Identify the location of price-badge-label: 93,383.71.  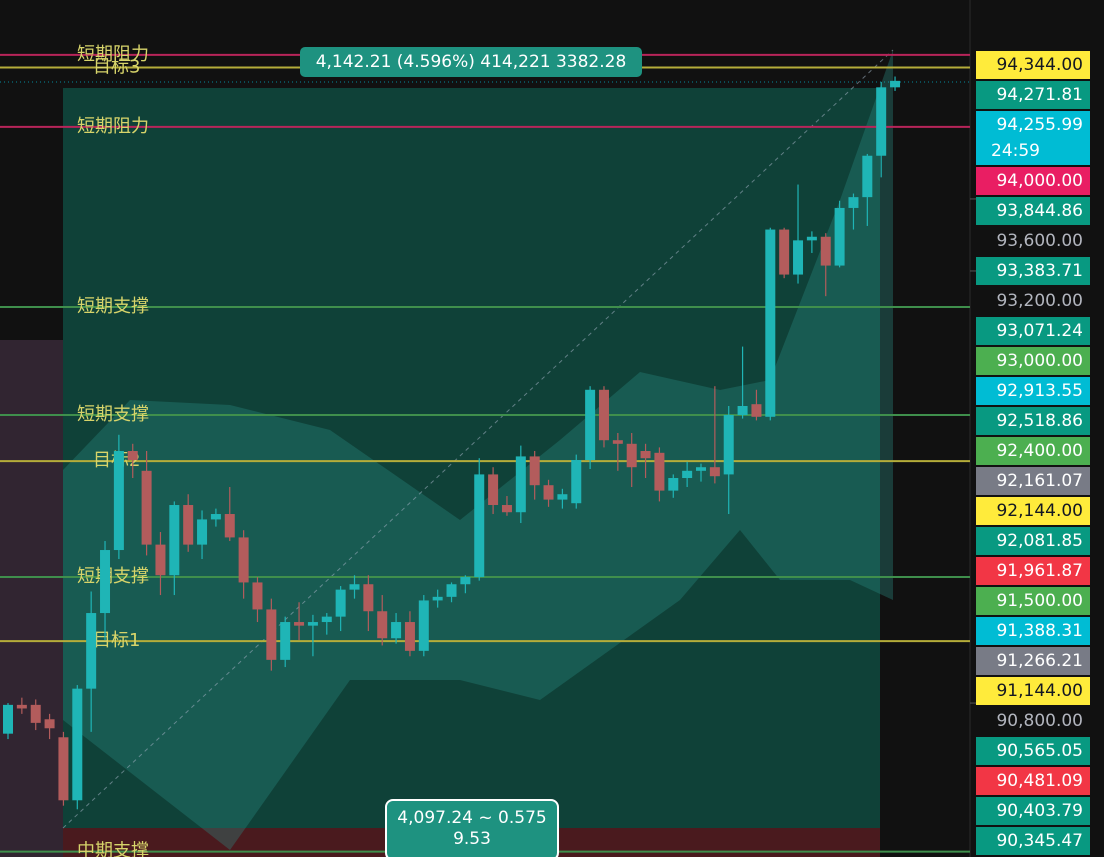
(1039, 271).